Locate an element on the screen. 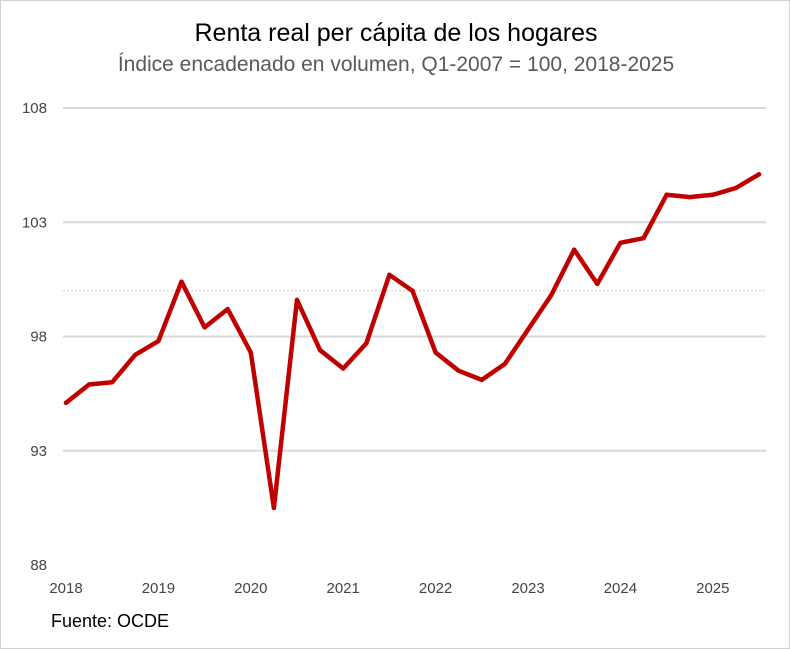  x-tick-label: 2024 is located at coordinates (620, 588).